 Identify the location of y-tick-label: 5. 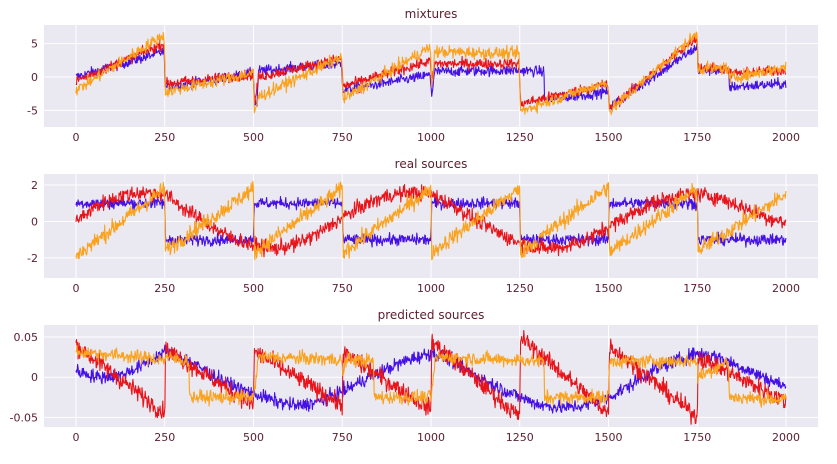
(34, 44).